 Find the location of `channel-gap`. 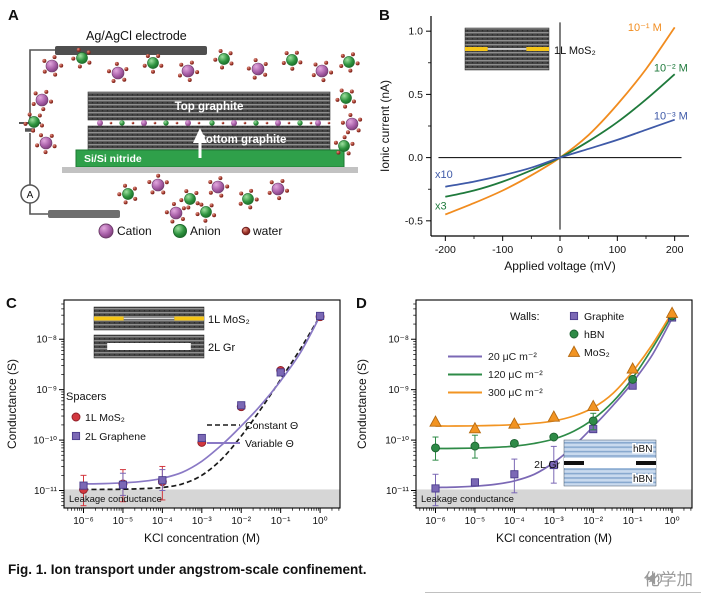

channel-gap is located at coordinates (149, 318).